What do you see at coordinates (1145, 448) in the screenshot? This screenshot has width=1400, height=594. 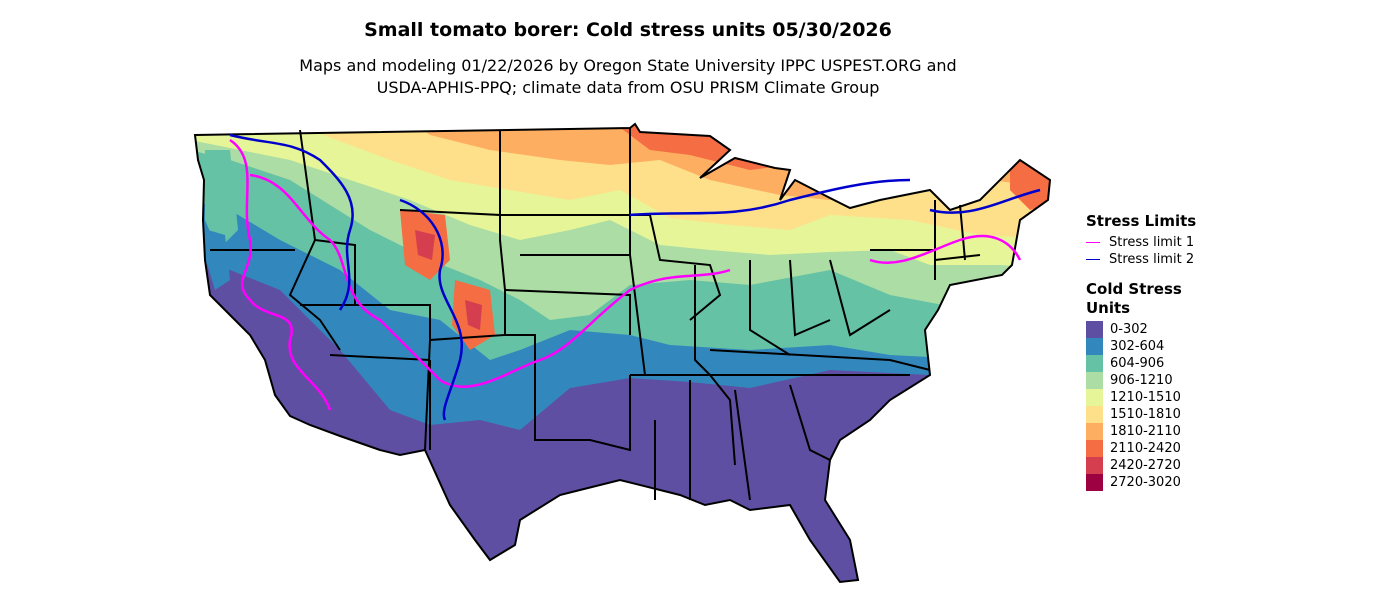 I see `legend-item-label: 2110-2420` at bounding box center [1145, 448].